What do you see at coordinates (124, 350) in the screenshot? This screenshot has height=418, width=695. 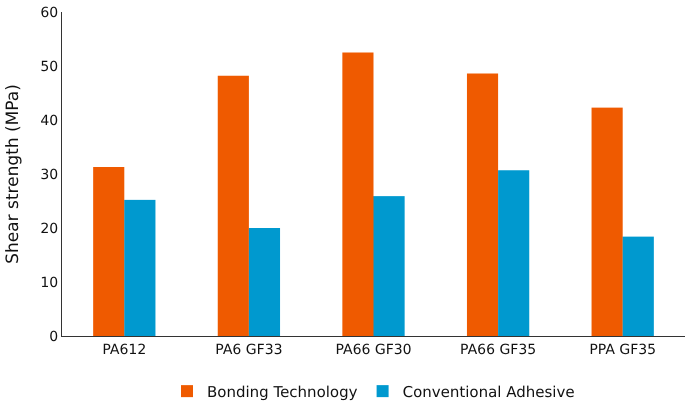 I see `x-tick-label: PA612` at bounding box center [124, 350].